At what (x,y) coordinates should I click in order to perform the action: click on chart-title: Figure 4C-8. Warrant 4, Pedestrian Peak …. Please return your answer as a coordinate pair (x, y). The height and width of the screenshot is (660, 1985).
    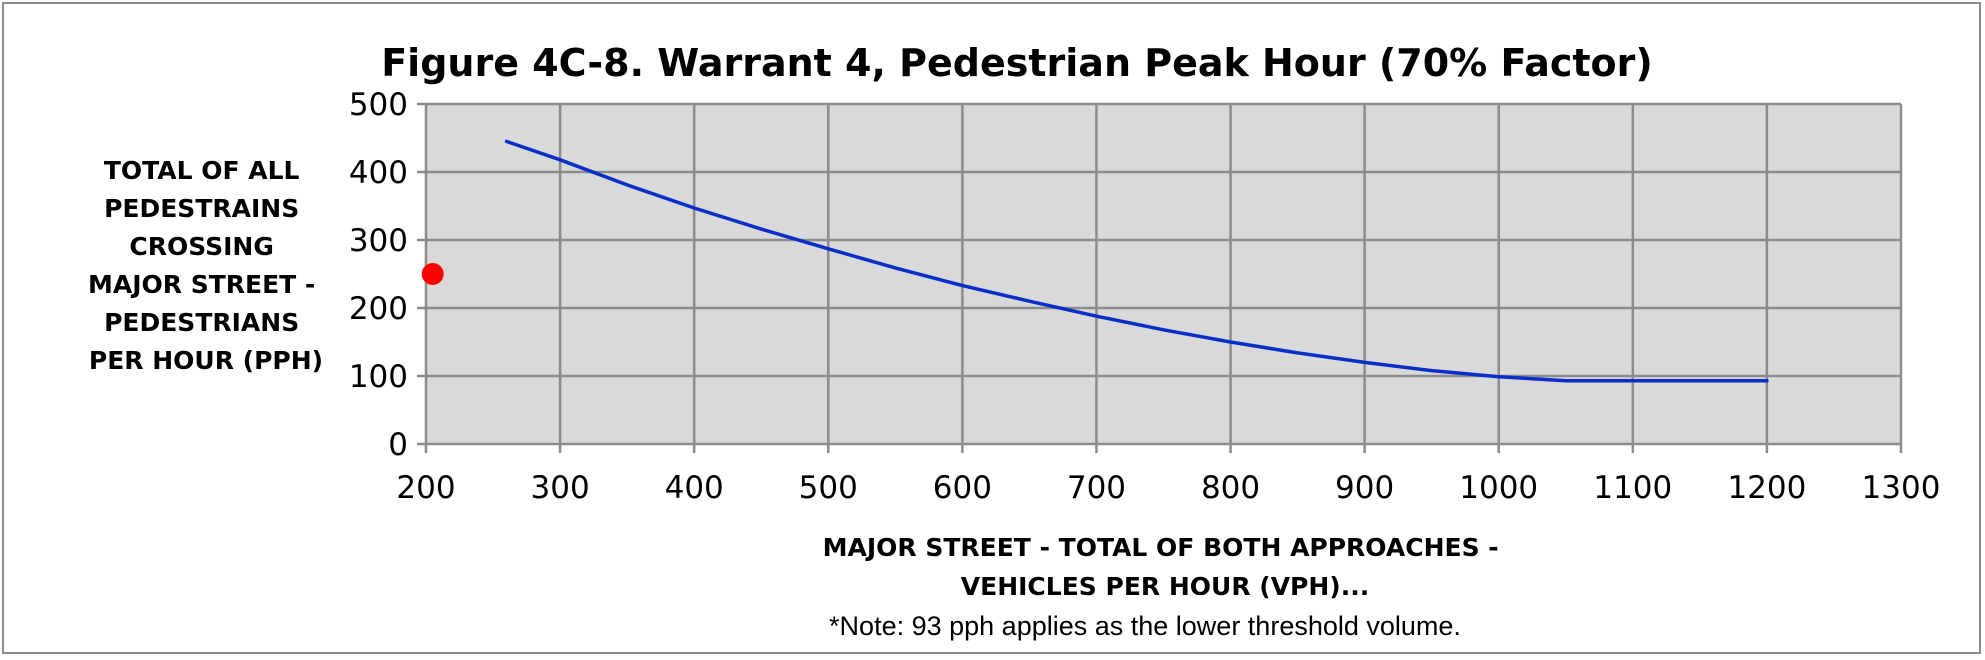
    Looking at the image, I should click on (1017, 63).